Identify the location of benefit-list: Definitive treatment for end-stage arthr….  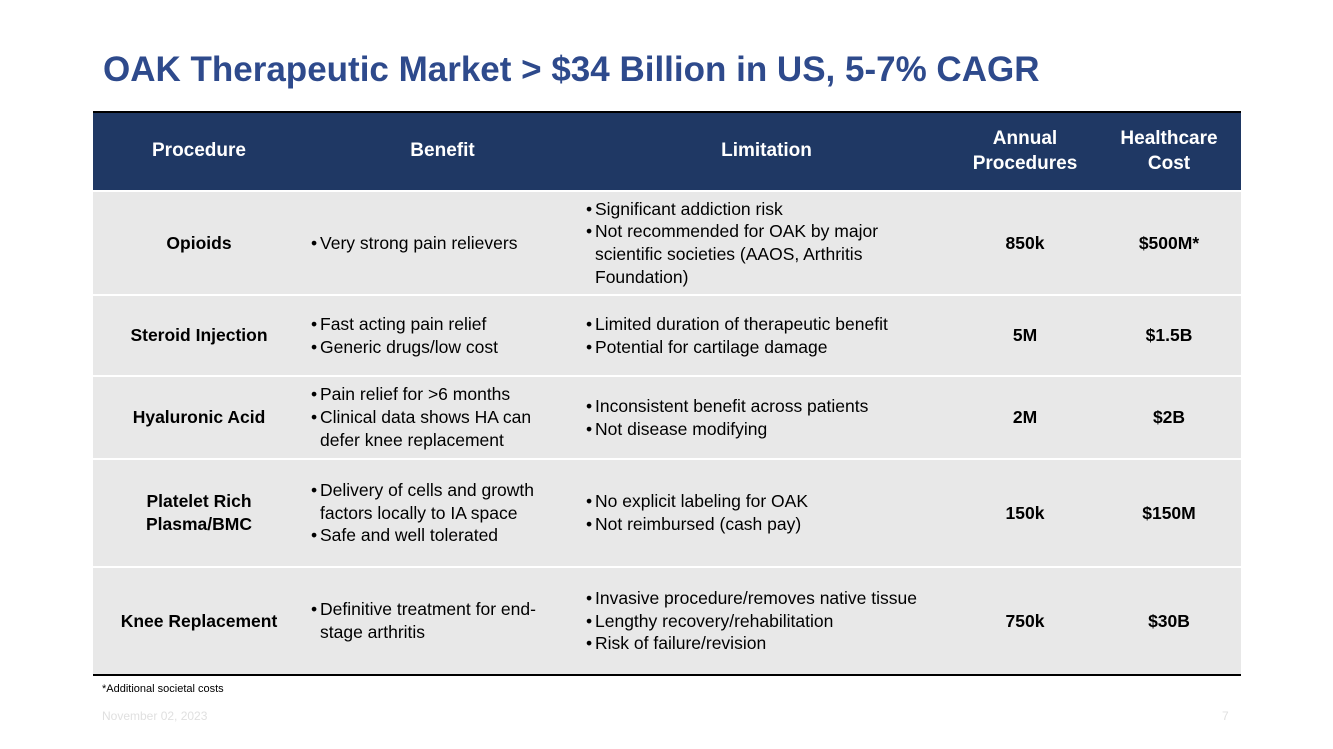
(442, 621).